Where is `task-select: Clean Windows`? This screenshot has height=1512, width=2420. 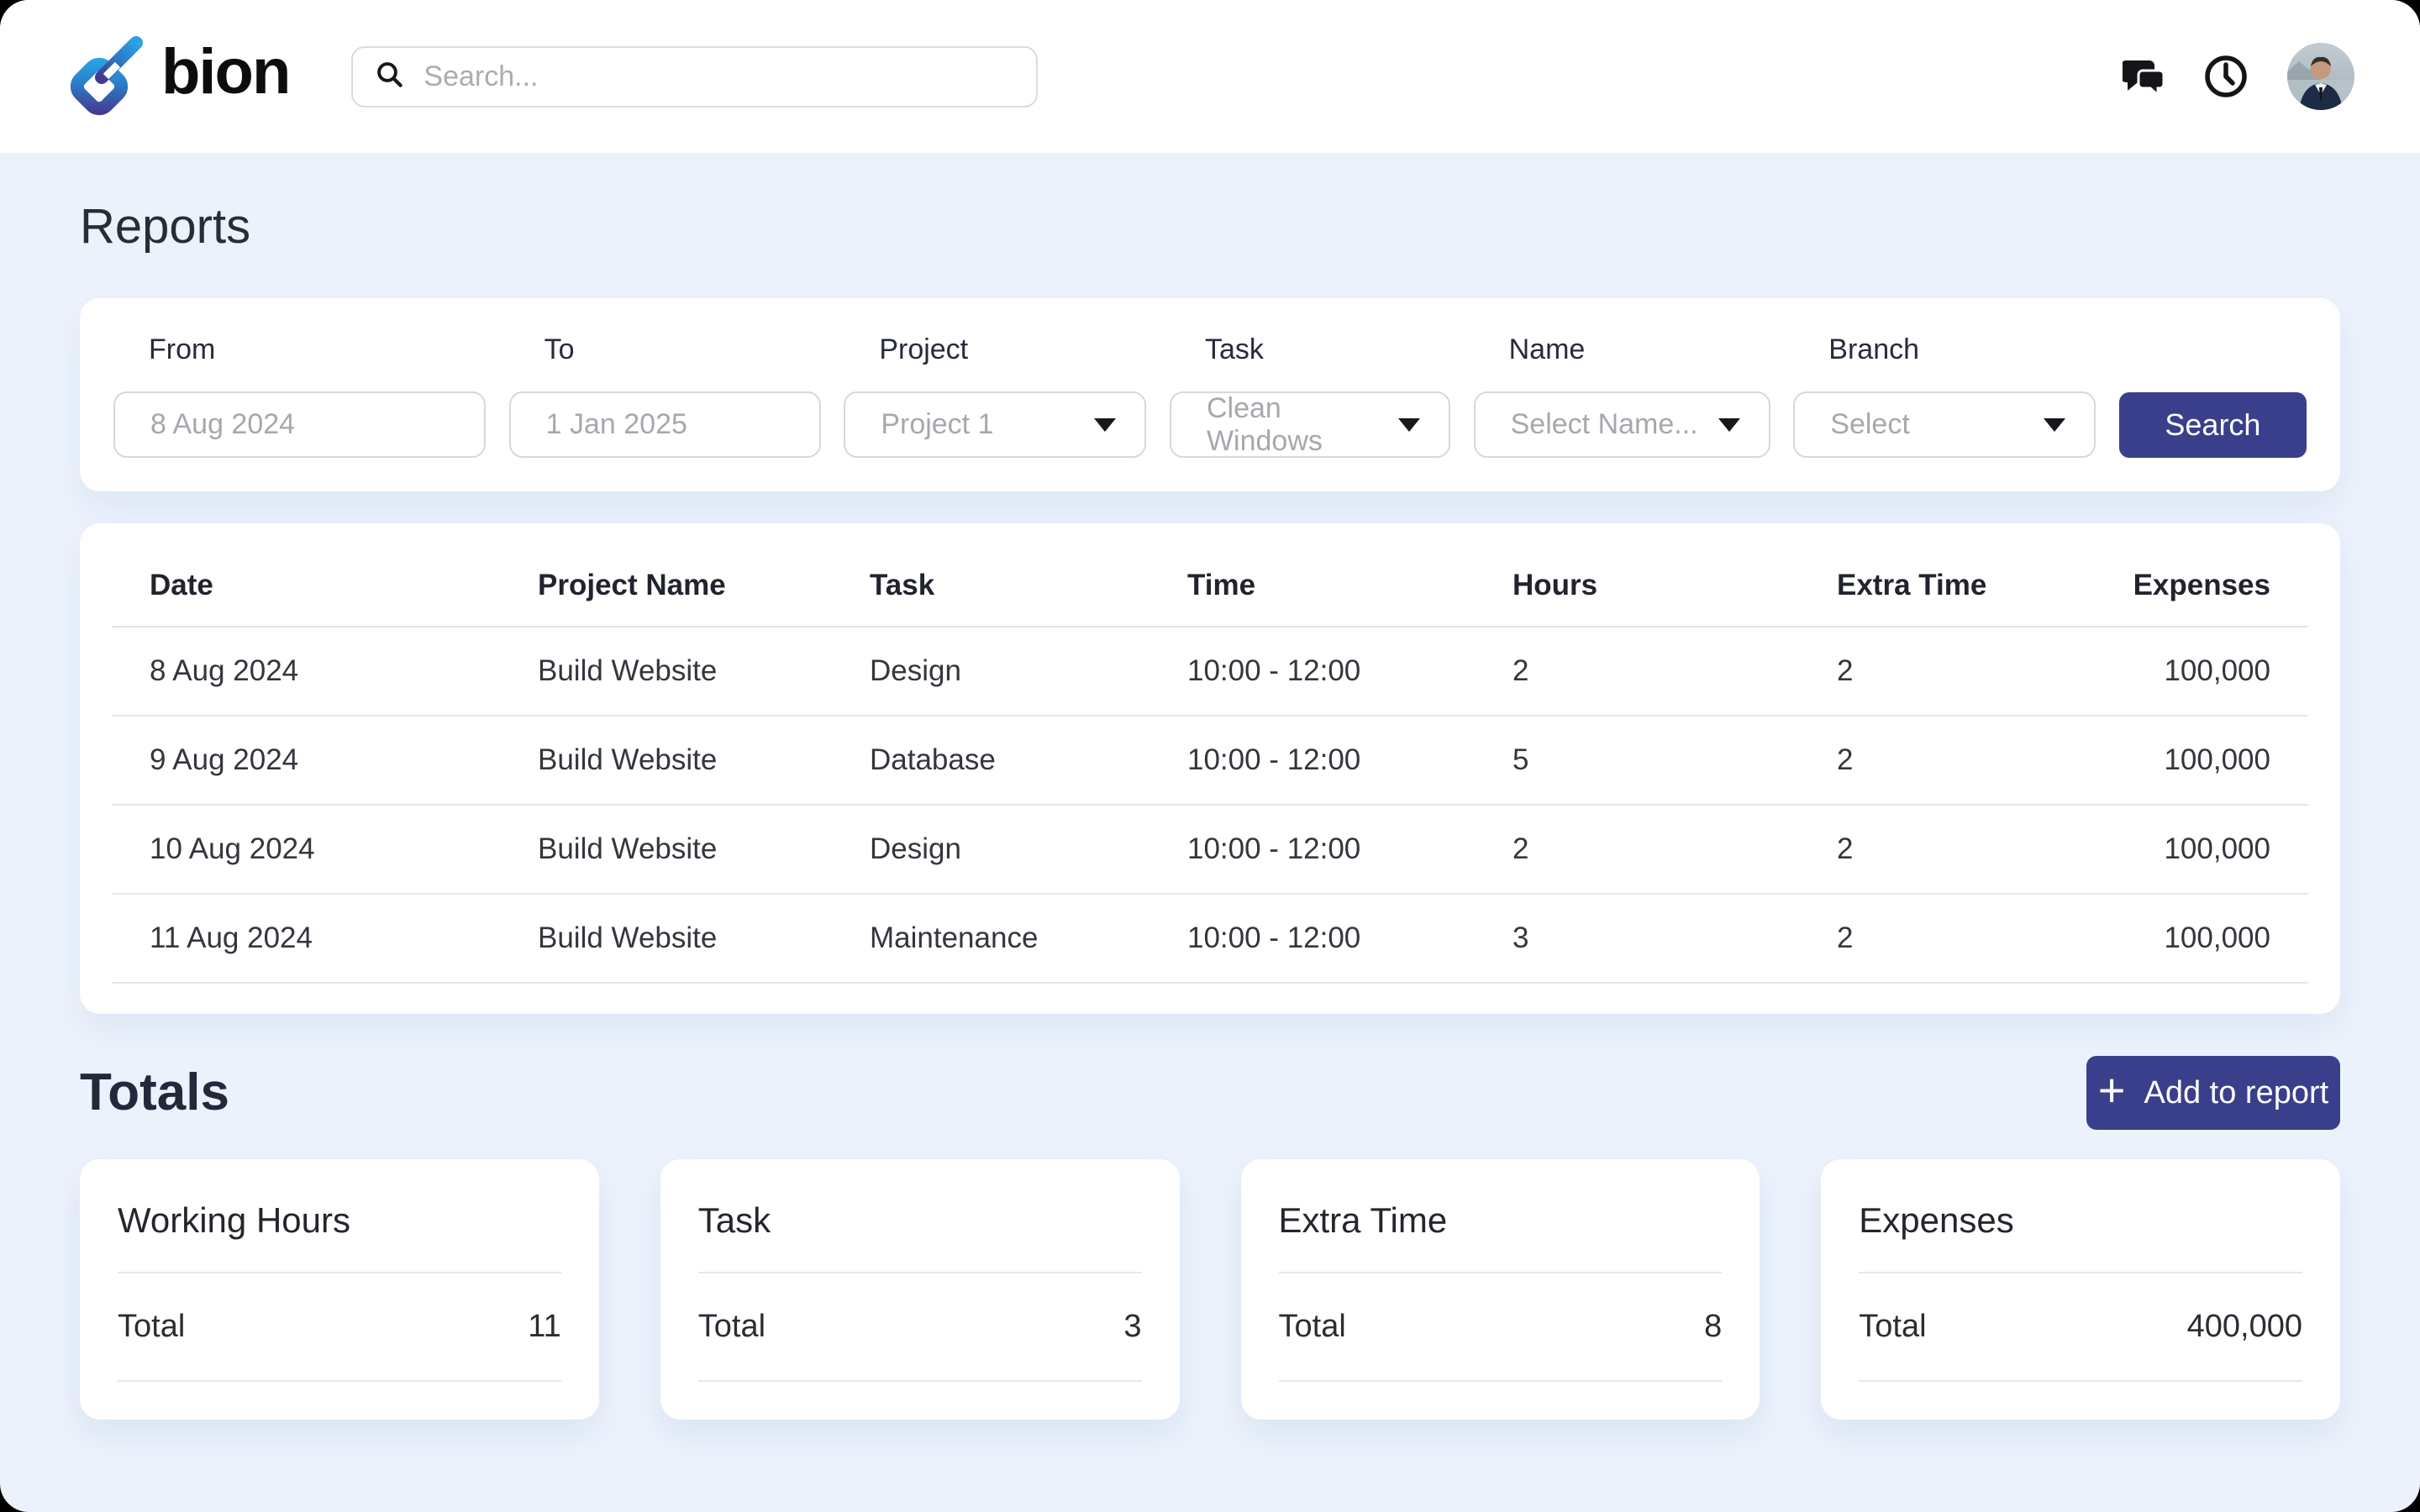
task-select: Clean Windows is located at coordinates (1309, 424).